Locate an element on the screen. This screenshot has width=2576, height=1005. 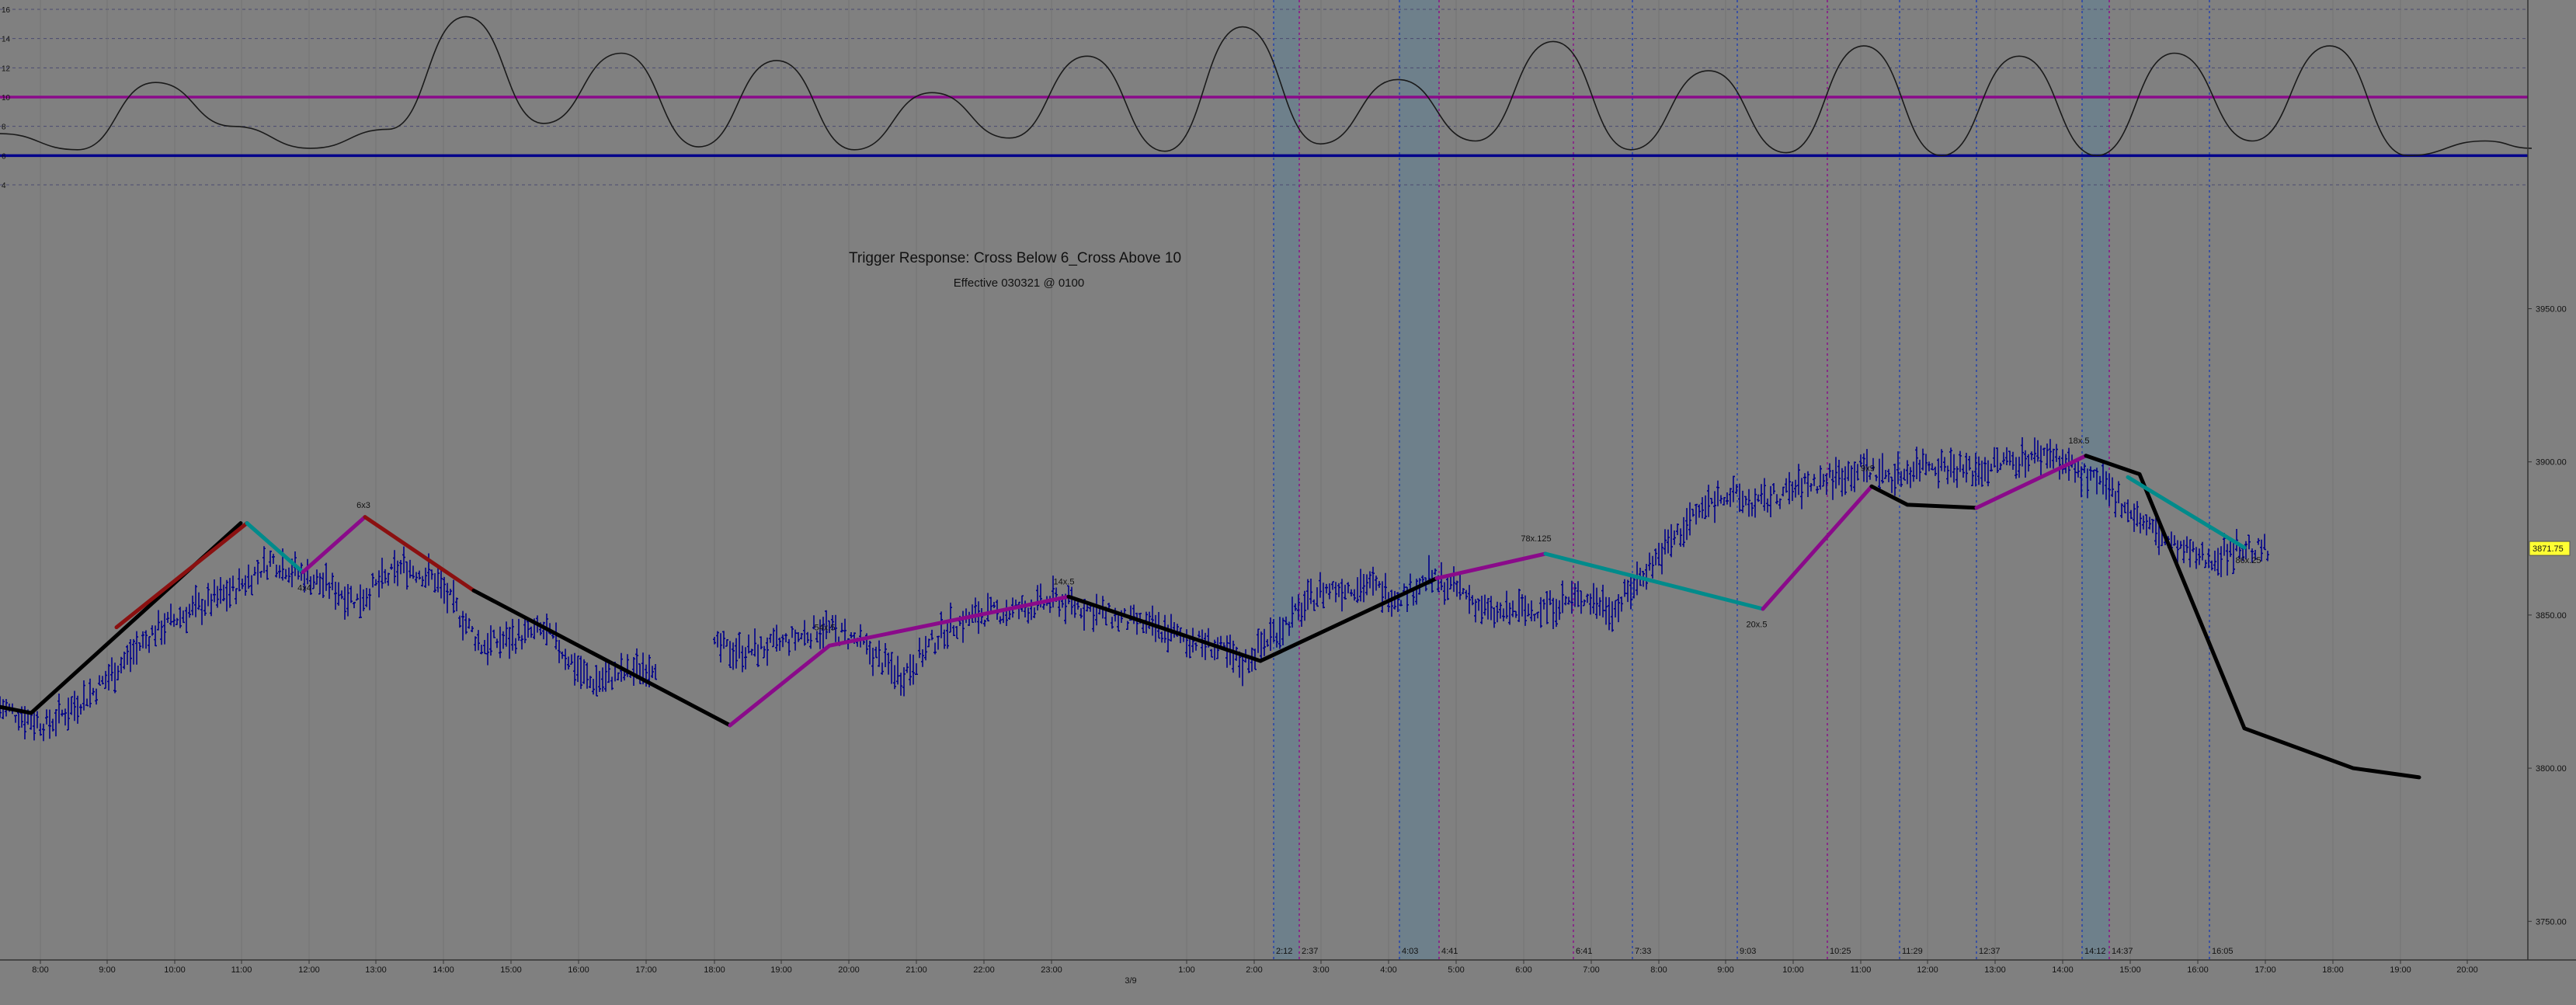
last-price-badge is located at coordinates (2550, 548).